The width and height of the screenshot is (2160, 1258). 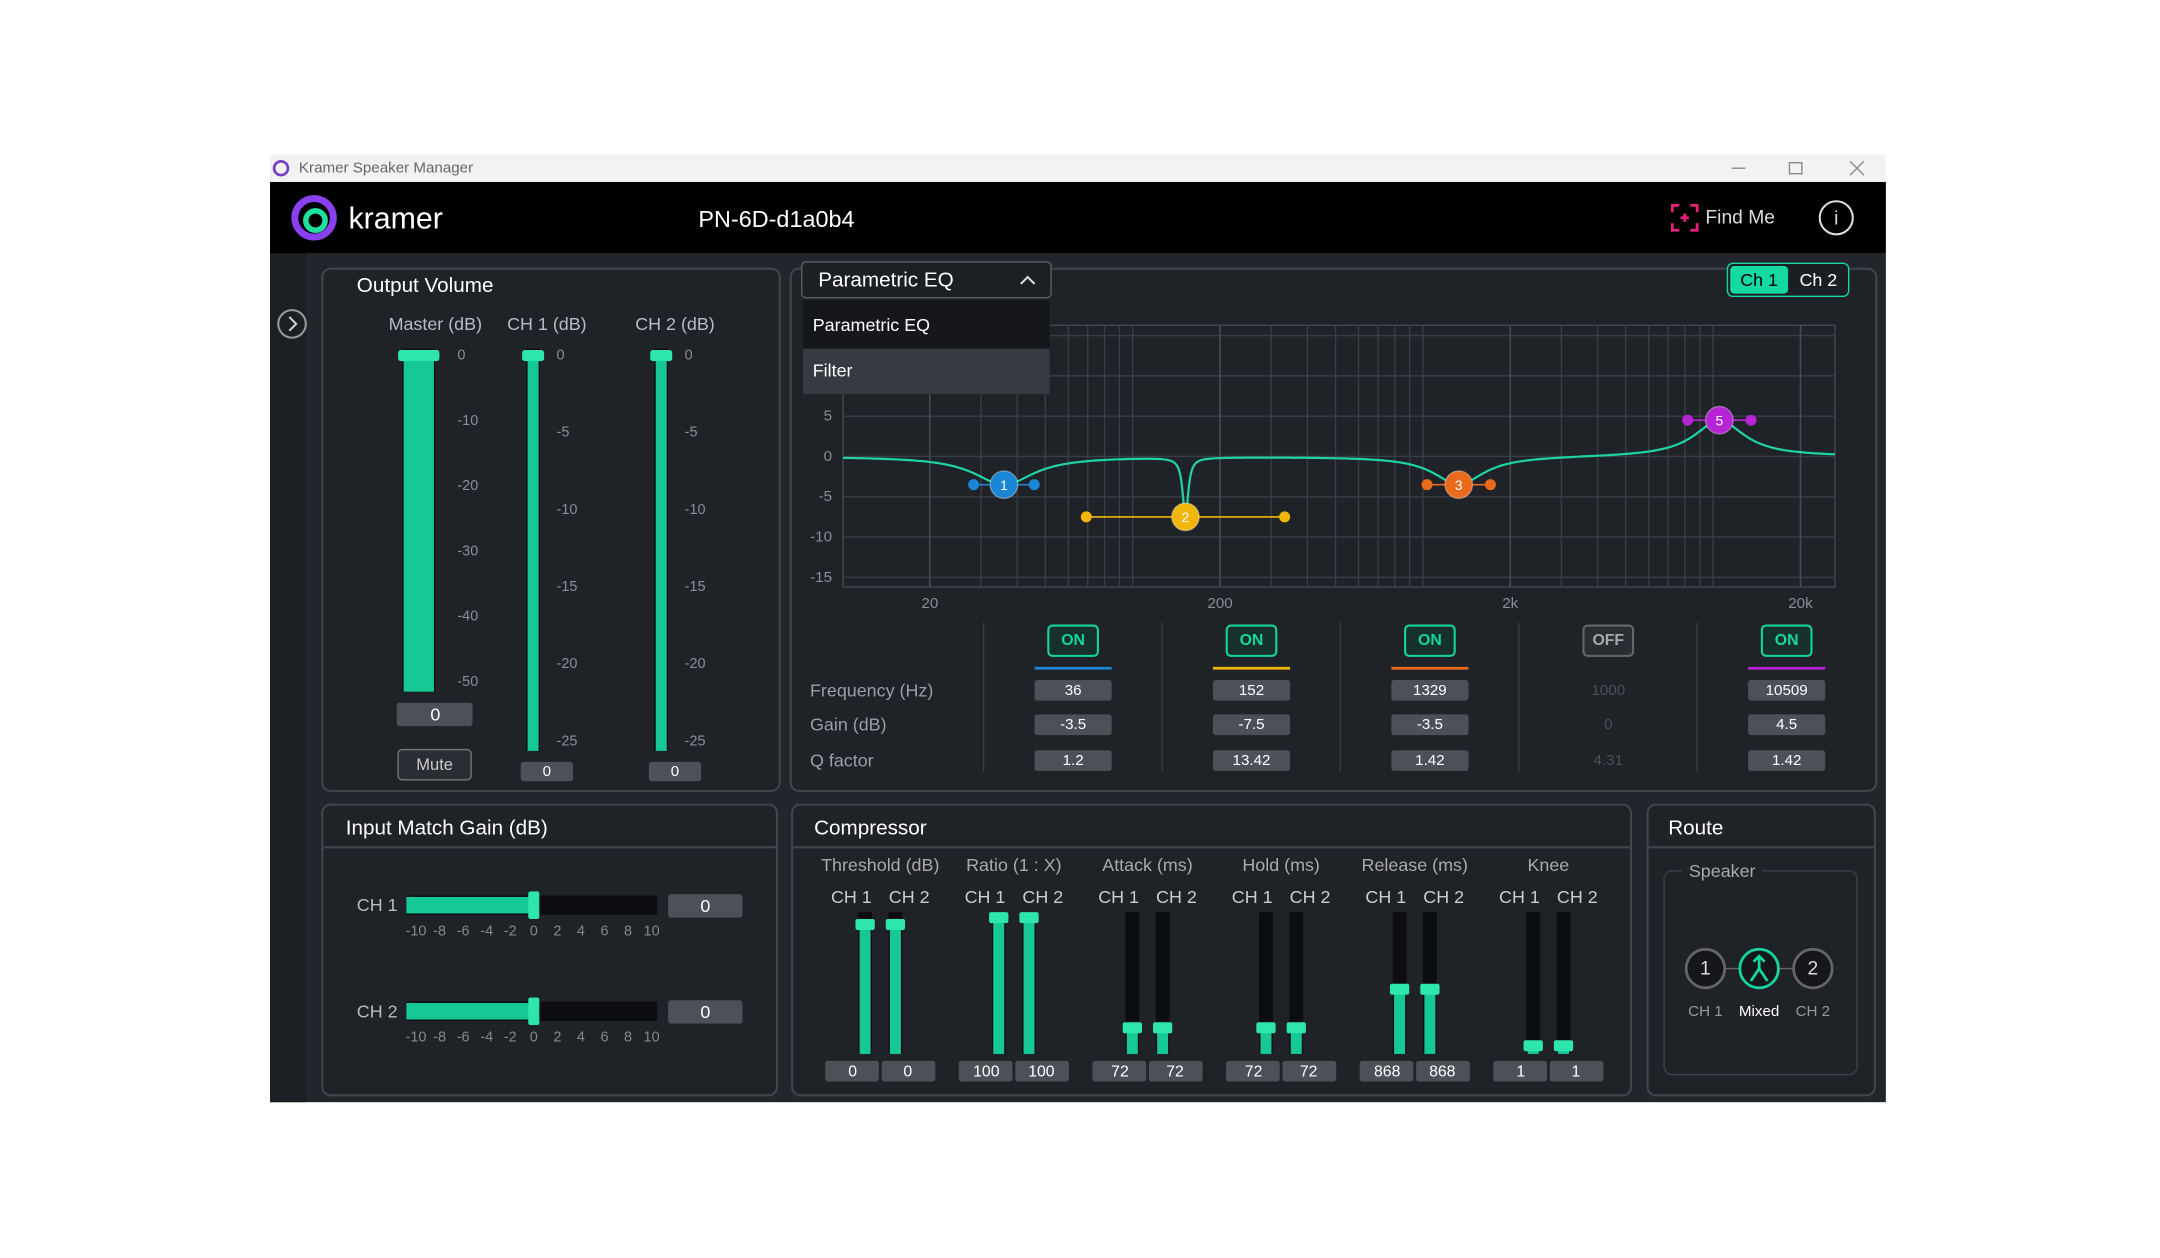 I want to click on fader-value: 0, so click(x=675, y=771).